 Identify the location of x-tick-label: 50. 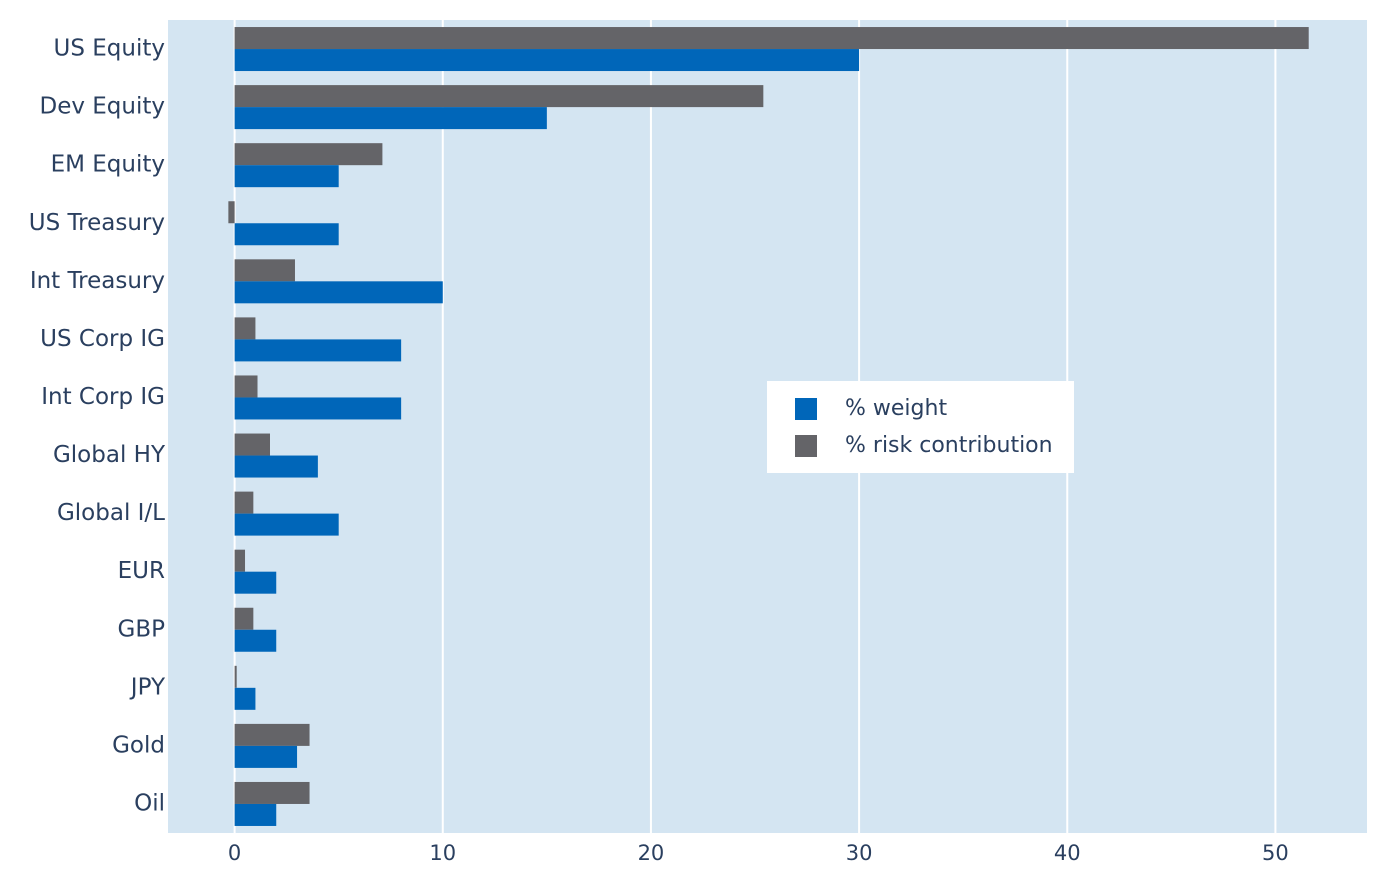
(1275, 853).